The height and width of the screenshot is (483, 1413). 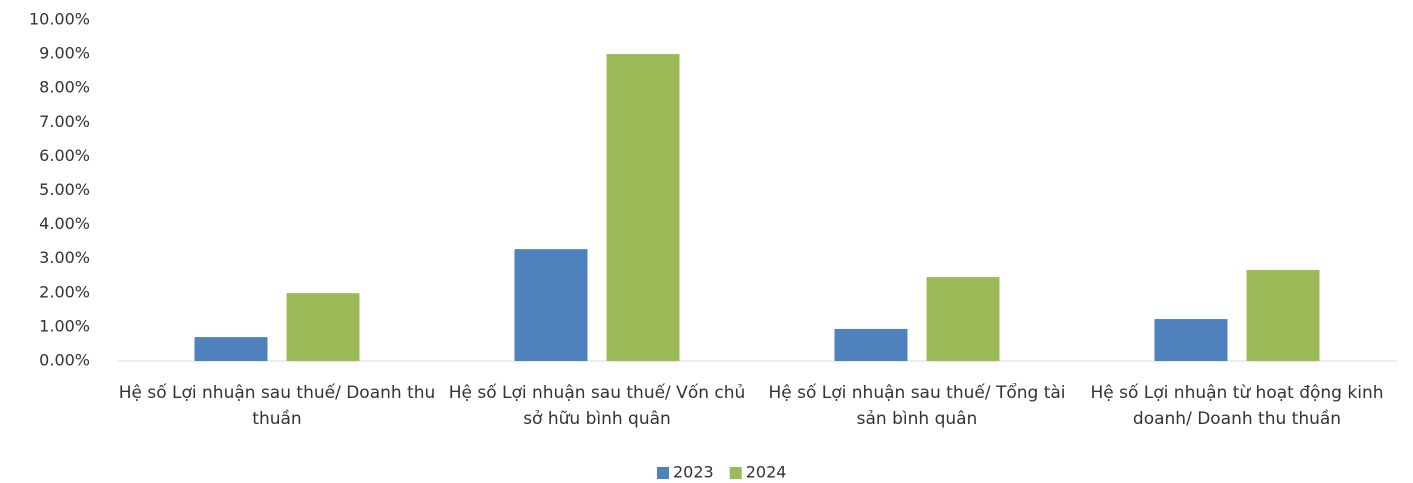 What do you see at coordinates (64, 360) in the screenshot?
I see `y-tick-label: 0.00%` at bounding box center [64, 360].